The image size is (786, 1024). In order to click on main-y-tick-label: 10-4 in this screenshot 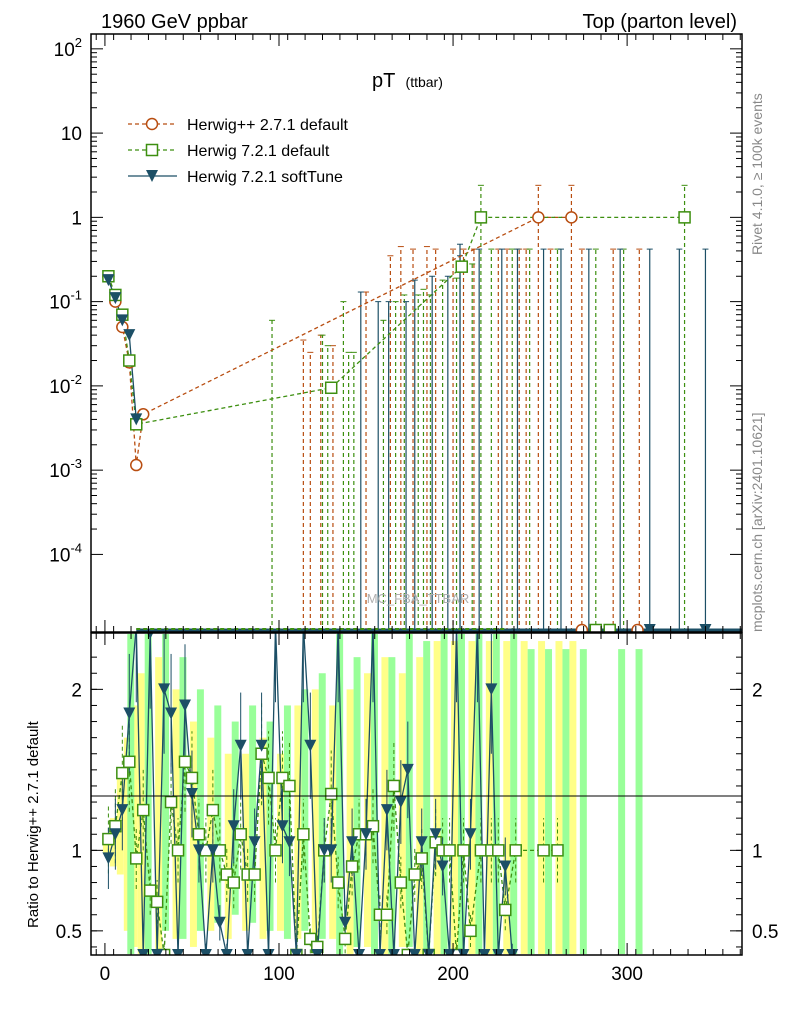, I will do `click(65, 553)`.